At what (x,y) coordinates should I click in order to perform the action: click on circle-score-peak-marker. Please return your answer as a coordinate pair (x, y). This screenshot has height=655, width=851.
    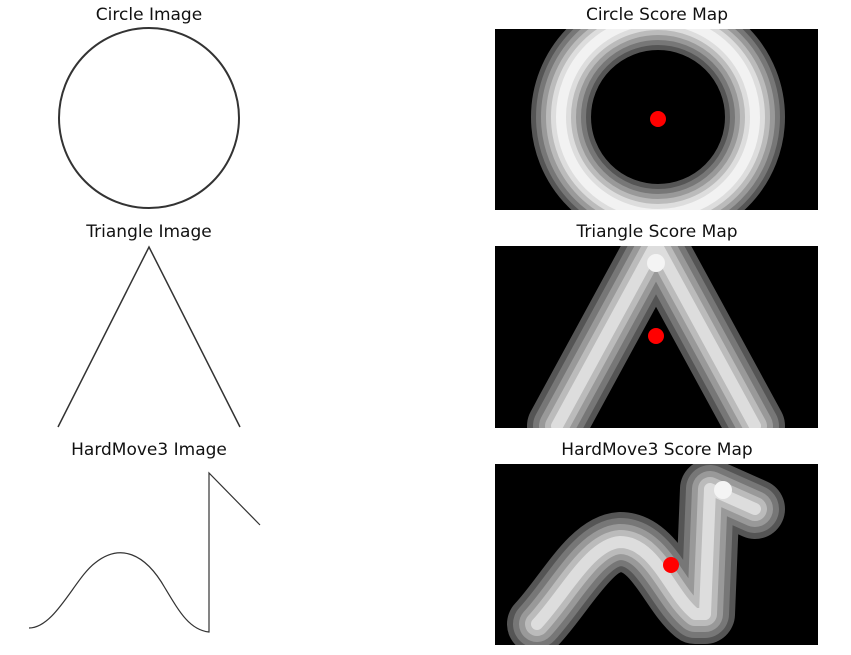
    Looking at the image, I should click on (658, 119).